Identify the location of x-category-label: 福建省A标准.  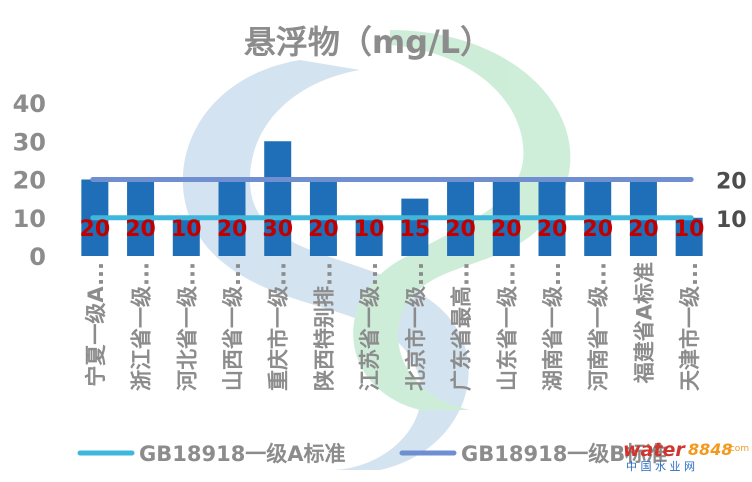
(644, 323).